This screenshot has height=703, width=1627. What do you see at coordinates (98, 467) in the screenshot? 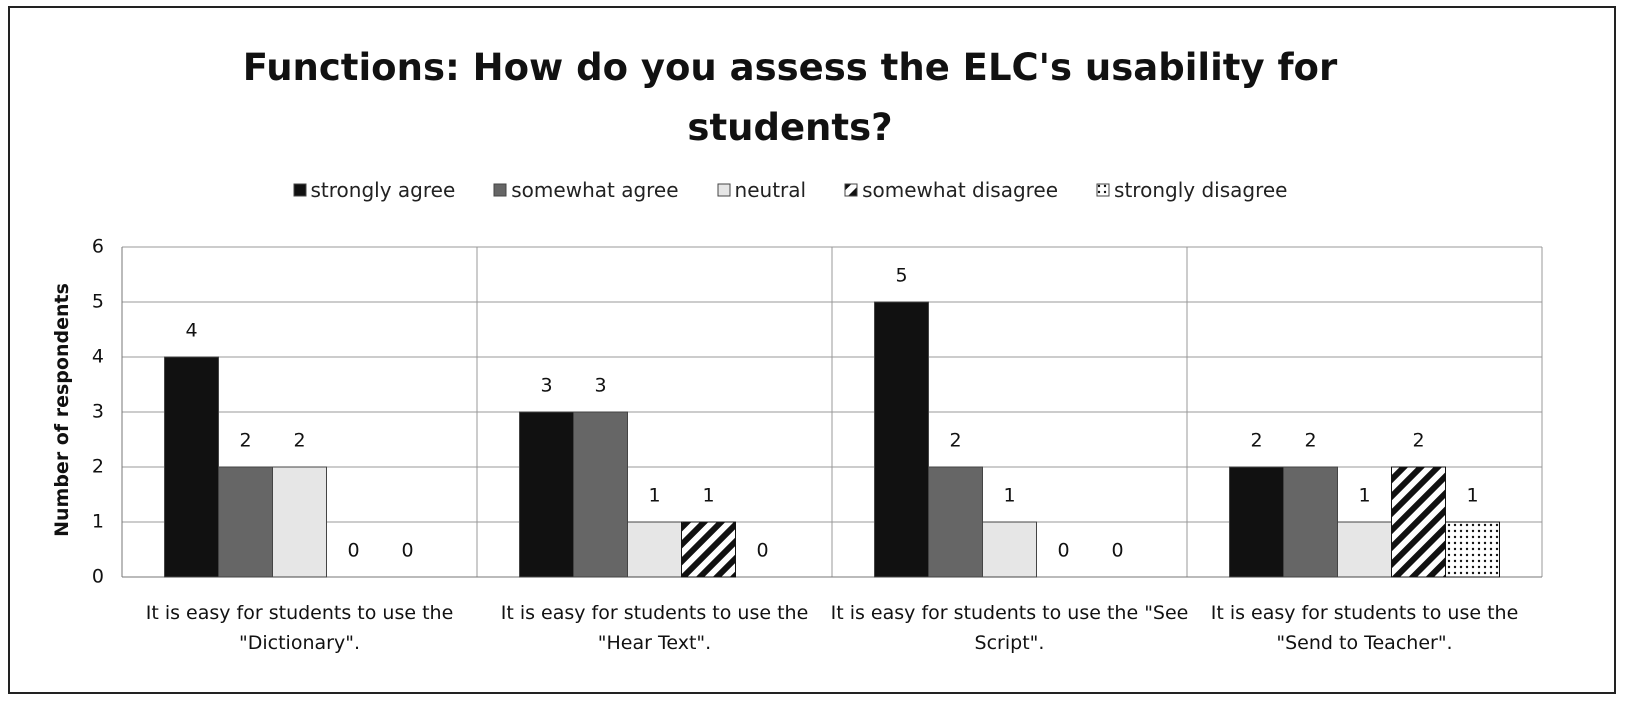
I see `y-tick-label: 2` at bounding box center [98, 467].